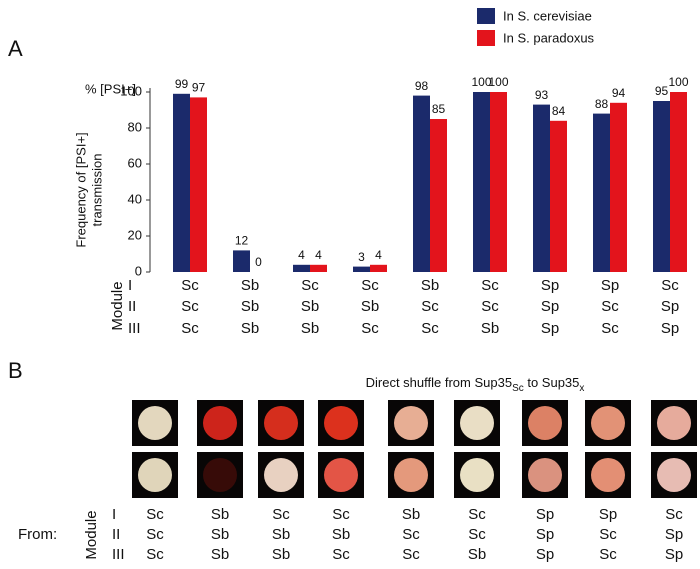 The image size is (700, 569). What do you see at coordinates (15, 48) in the screenshot?
I see `panel-label: A` at bounding box center [15, 48].